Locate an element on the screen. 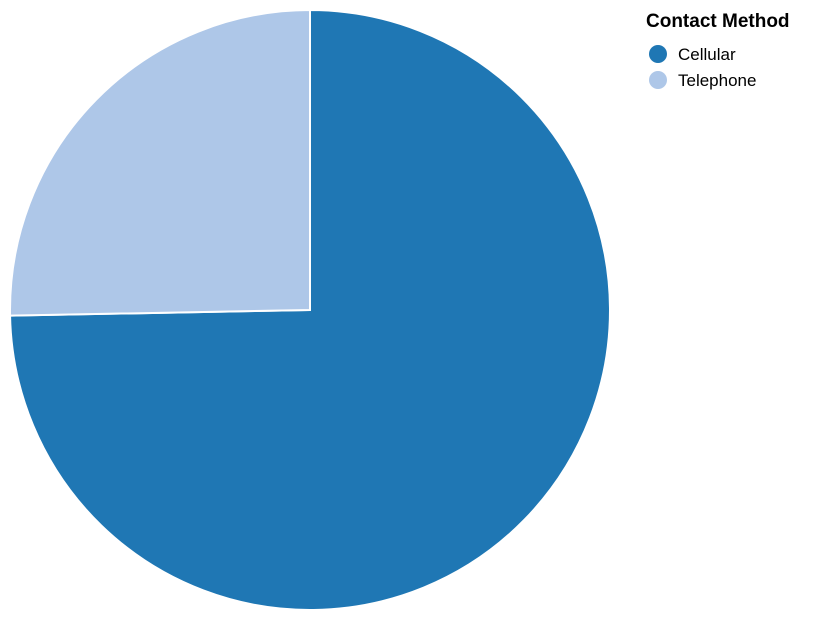 Image resolution: width=824 pixels, height=620 pixels. legend-item-telephone: Telephone is located at coordinates (702, 80).